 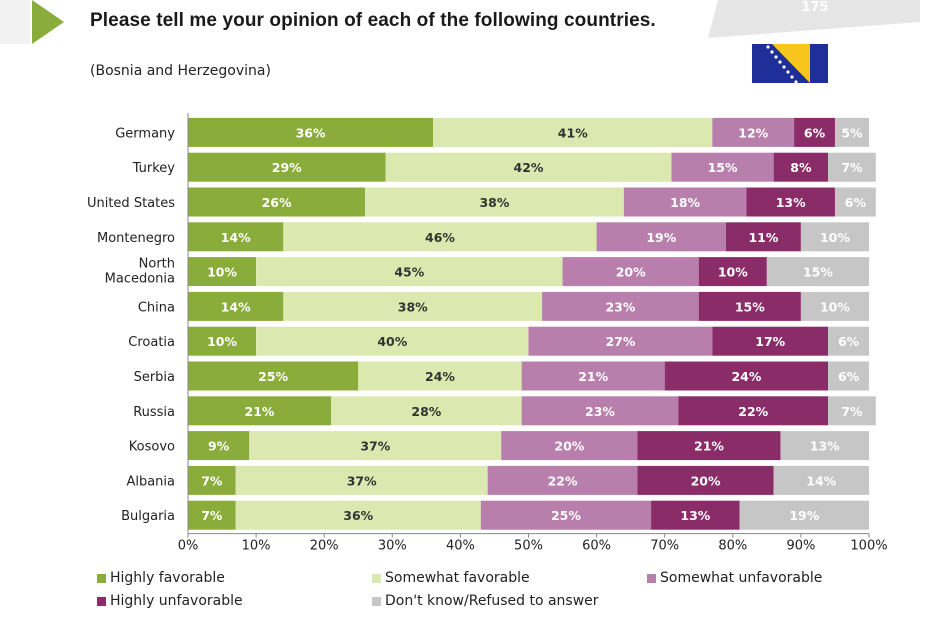 What do you see at coordinates (152, 447) in the screenshot?
I see `category-label: Kosovo` at bounding box center [152, 447].